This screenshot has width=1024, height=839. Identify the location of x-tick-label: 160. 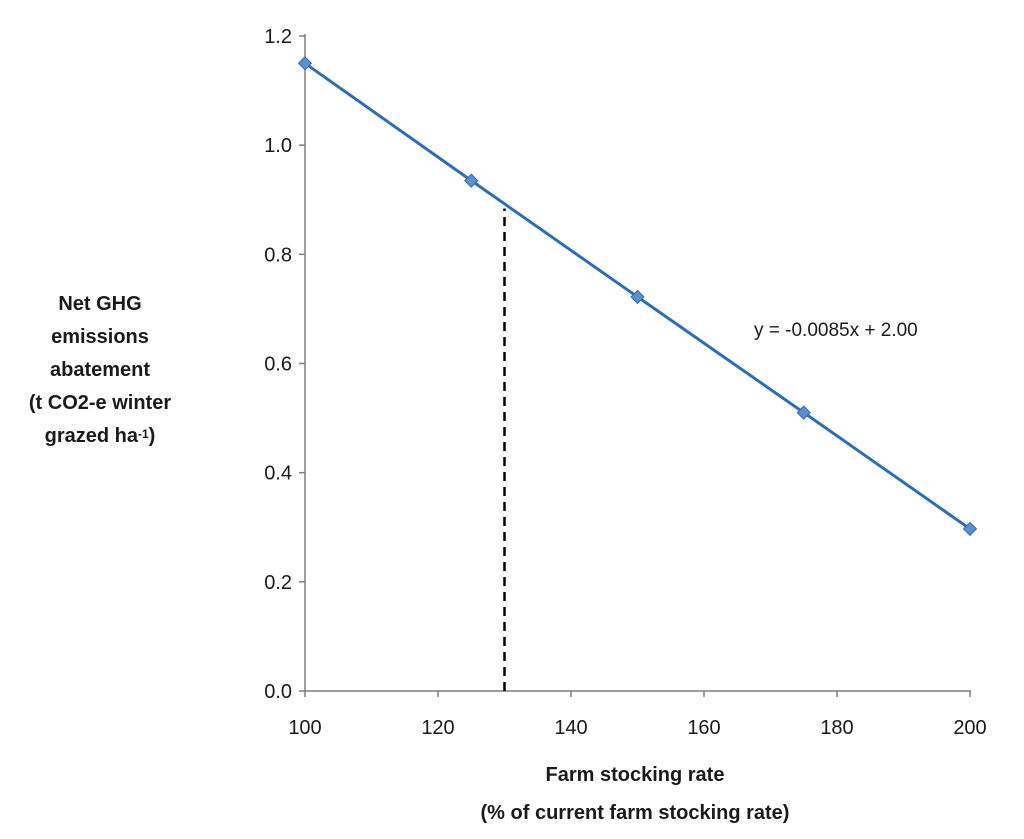
(703, 728).